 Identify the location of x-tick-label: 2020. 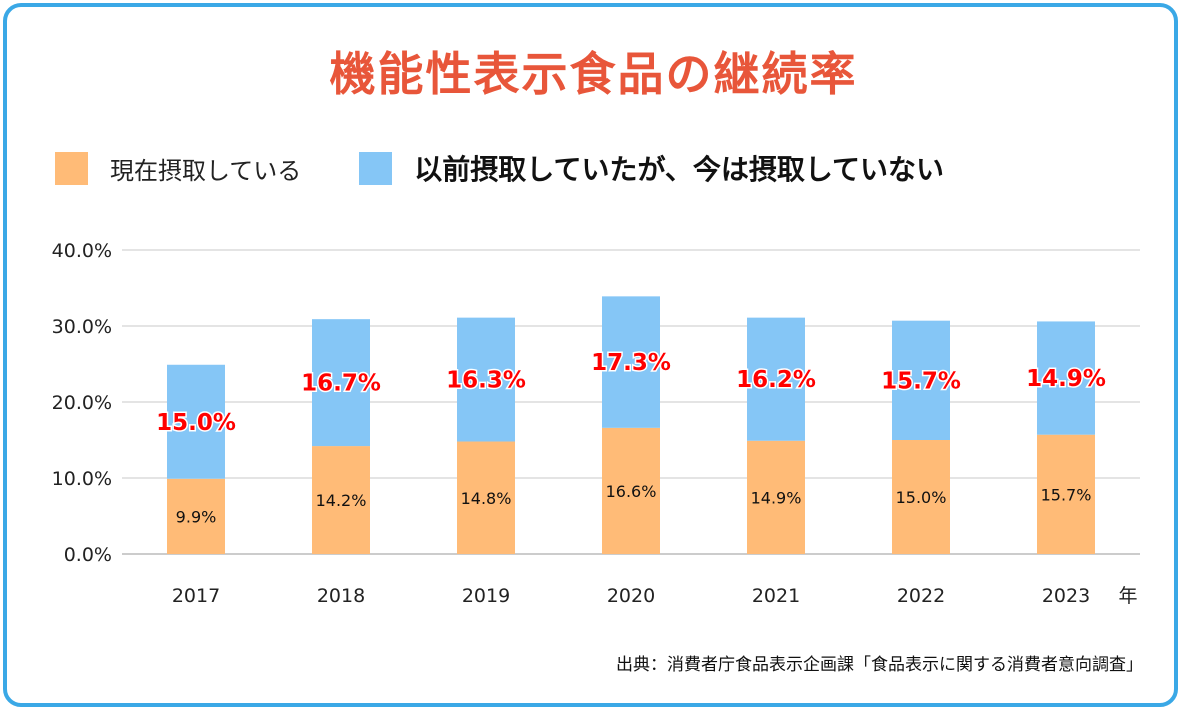
(631, 596).